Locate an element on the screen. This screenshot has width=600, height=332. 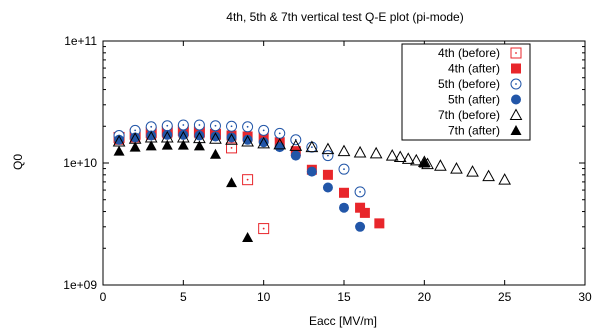
legend-label: 4th (after) is located at coordinates (474, 69).